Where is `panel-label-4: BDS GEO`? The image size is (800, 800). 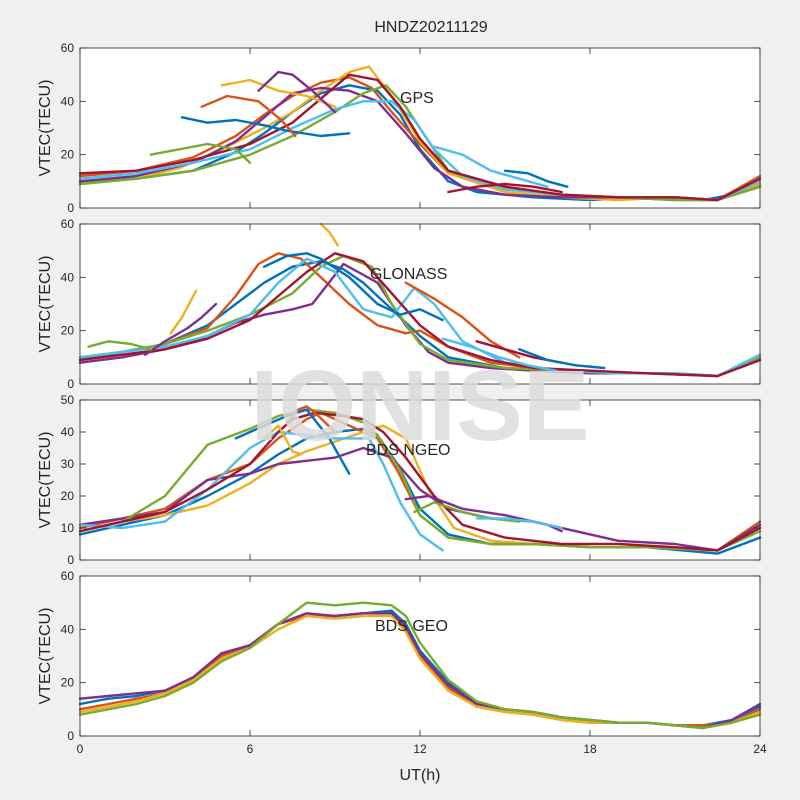 panel-label-4: BDS GEO is located at coordinates (411, 626).